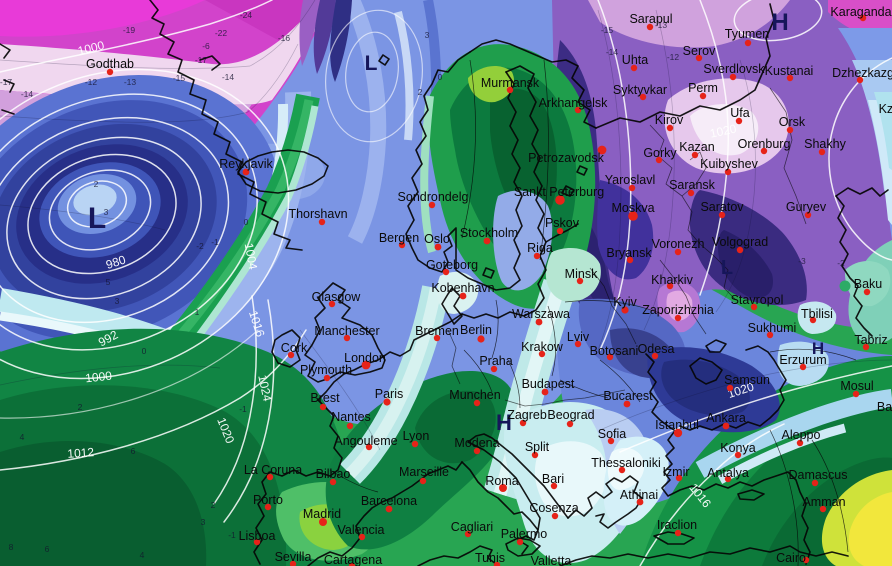  Describe the element at coordinates (862, 73) in the screenshot. I see `city-label: Dzhezkazgan` at that location.